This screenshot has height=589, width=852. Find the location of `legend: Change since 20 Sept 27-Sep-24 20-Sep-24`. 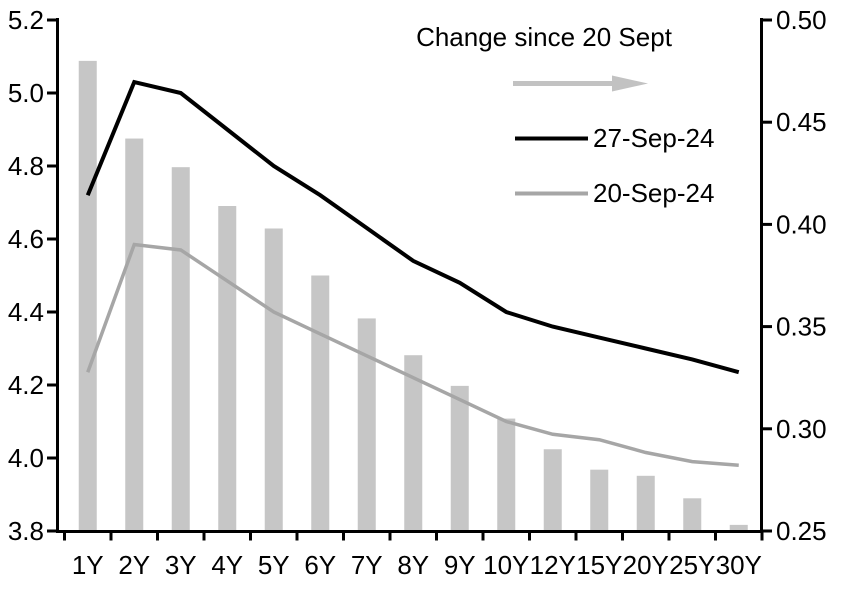

legend: Change since 20 Sept 27-Sep-24 20-Sep-24 is located at coordinates (565, 115).